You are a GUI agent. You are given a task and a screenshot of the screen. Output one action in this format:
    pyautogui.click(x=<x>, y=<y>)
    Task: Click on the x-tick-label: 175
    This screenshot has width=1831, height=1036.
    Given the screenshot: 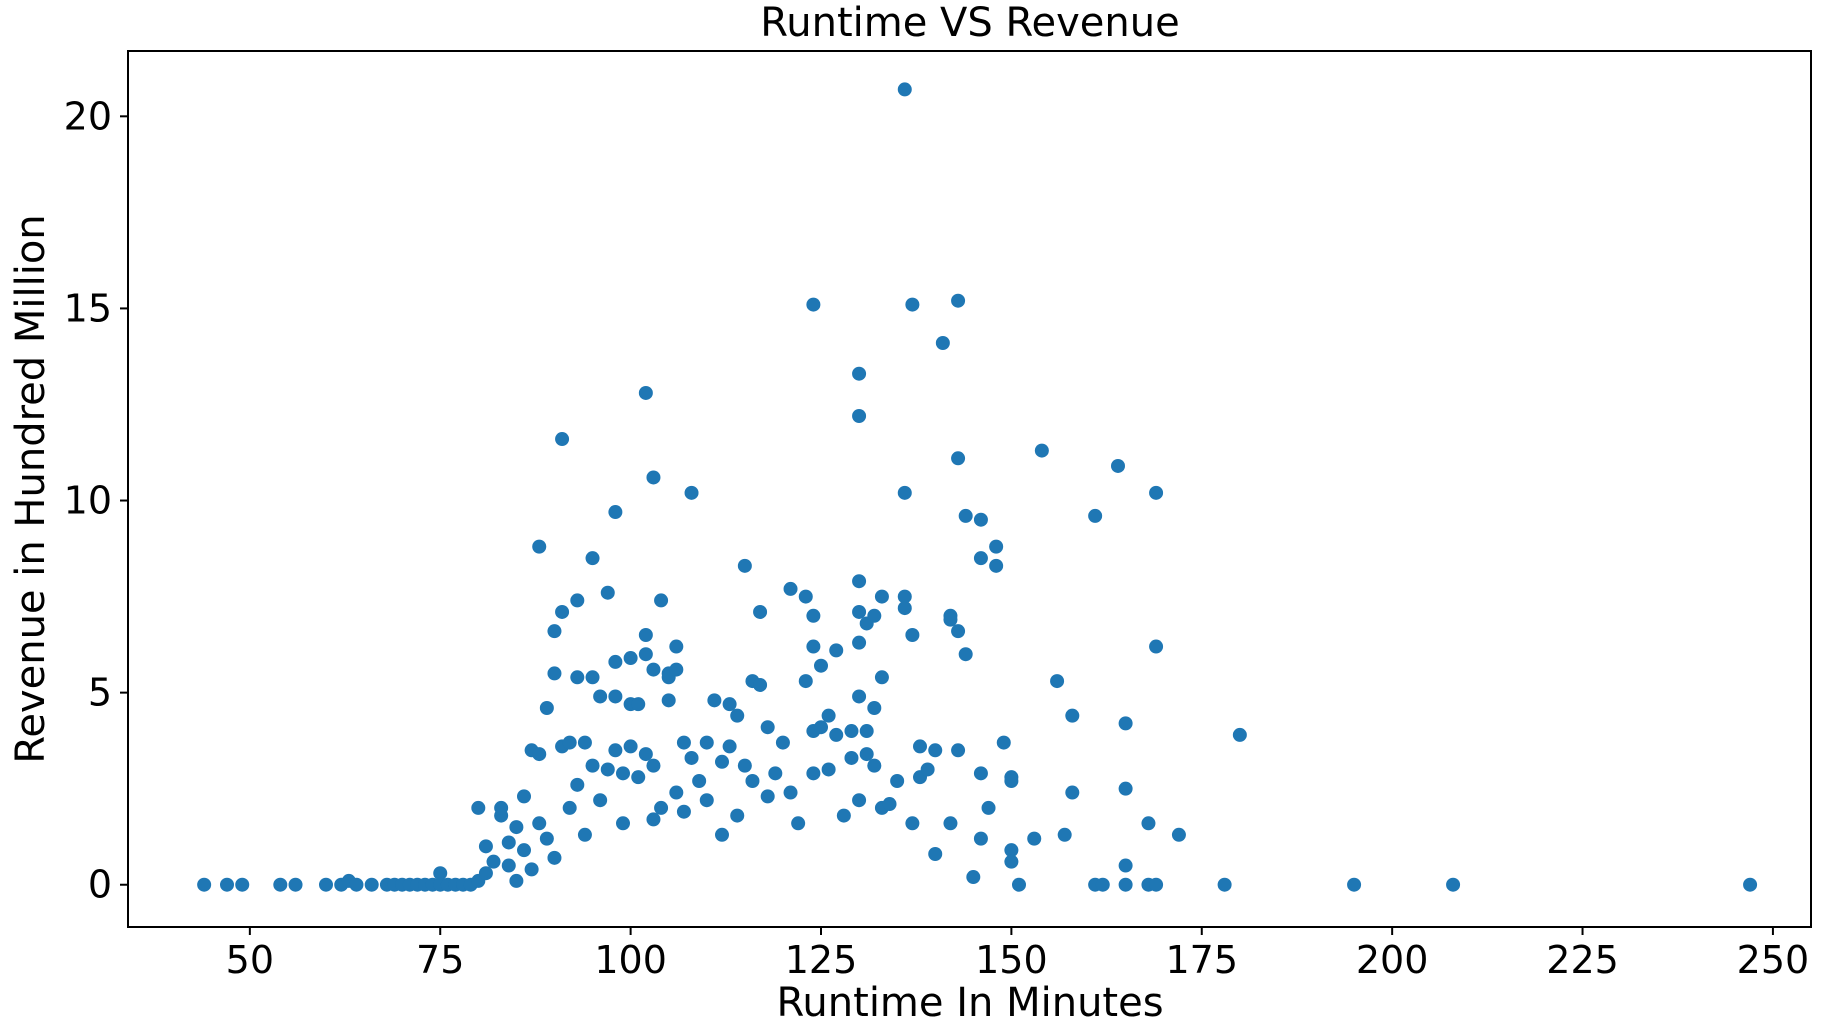 What is the action you would take?
    pyautogui.click(x=1202, y=960)
    